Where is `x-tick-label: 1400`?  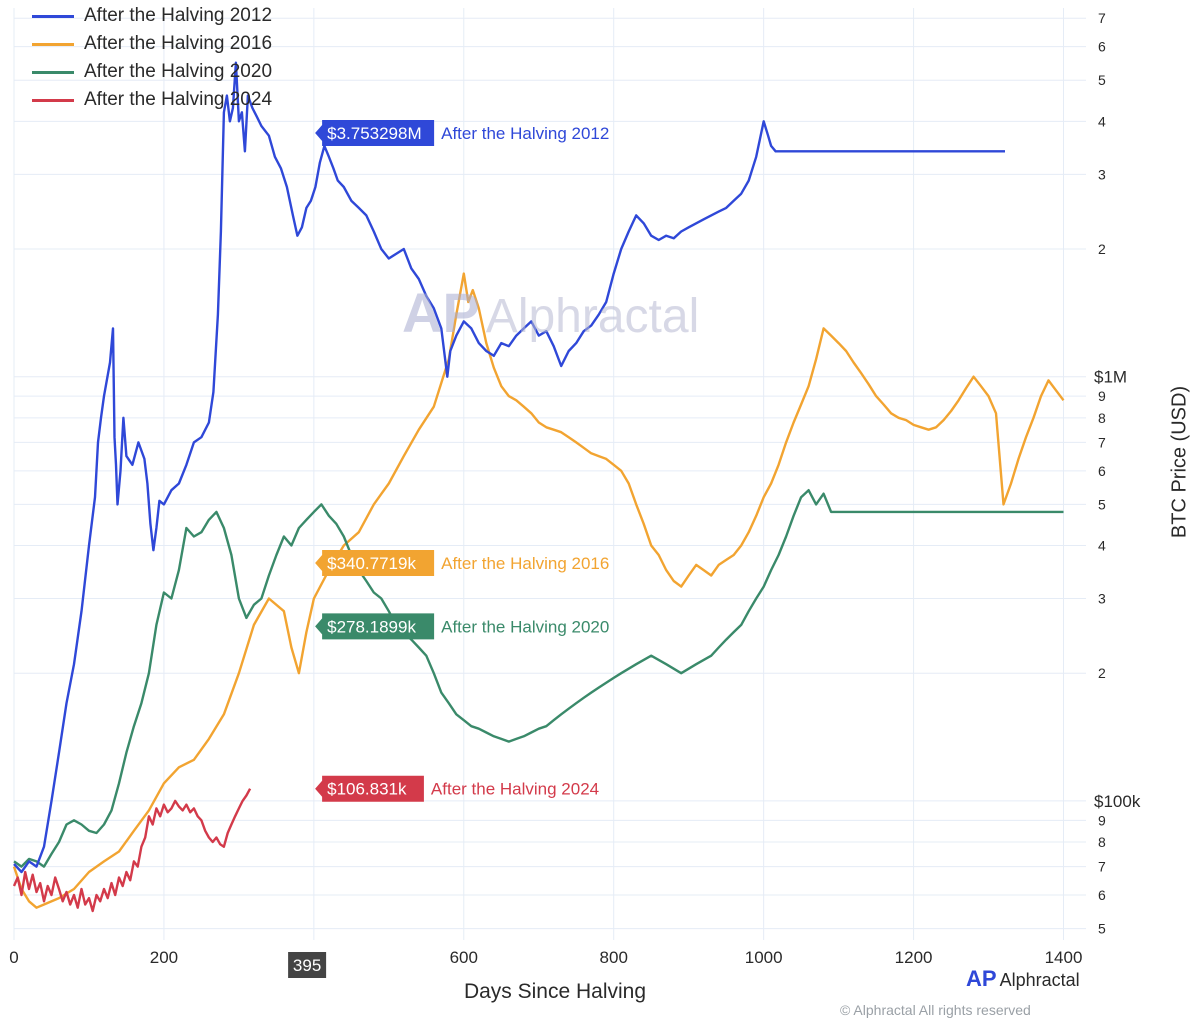 x-tick-label: 1400 is located at coordinates (1064, 957).